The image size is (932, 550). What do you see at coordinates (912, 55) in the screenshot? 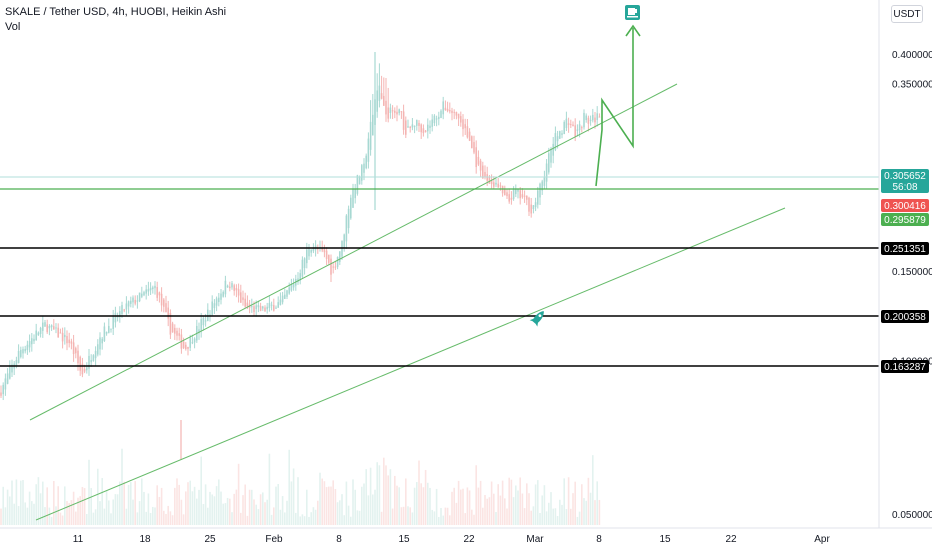
I see `y-tick-label: 0.400000` at bounding box center [912, 55].